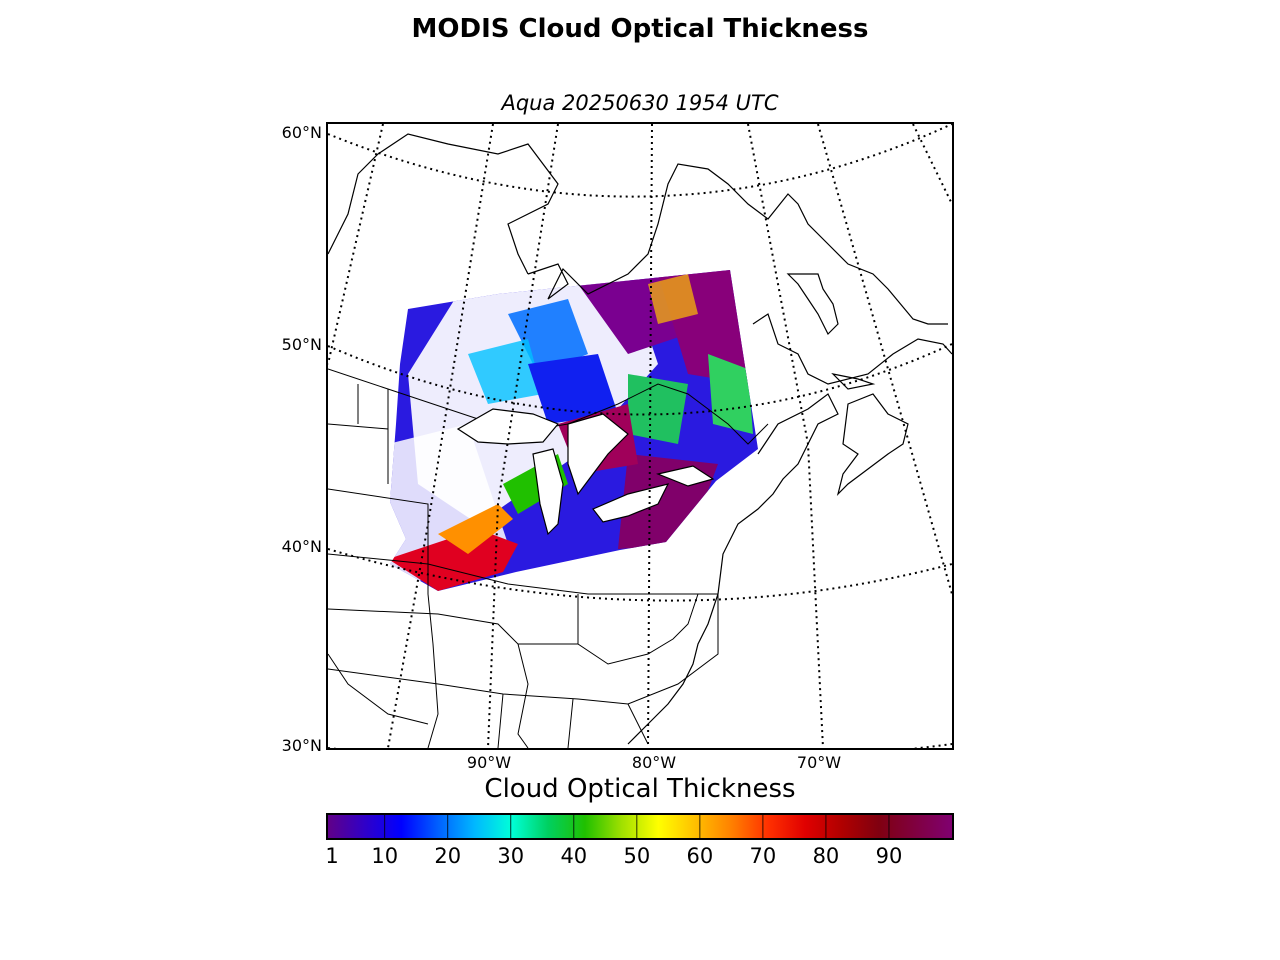 This screenshot has height=960, width=1280. Describe the element at coordinates (301, 344) in the screenshot. I see `latitude-label-50n: 50°N` at that location.